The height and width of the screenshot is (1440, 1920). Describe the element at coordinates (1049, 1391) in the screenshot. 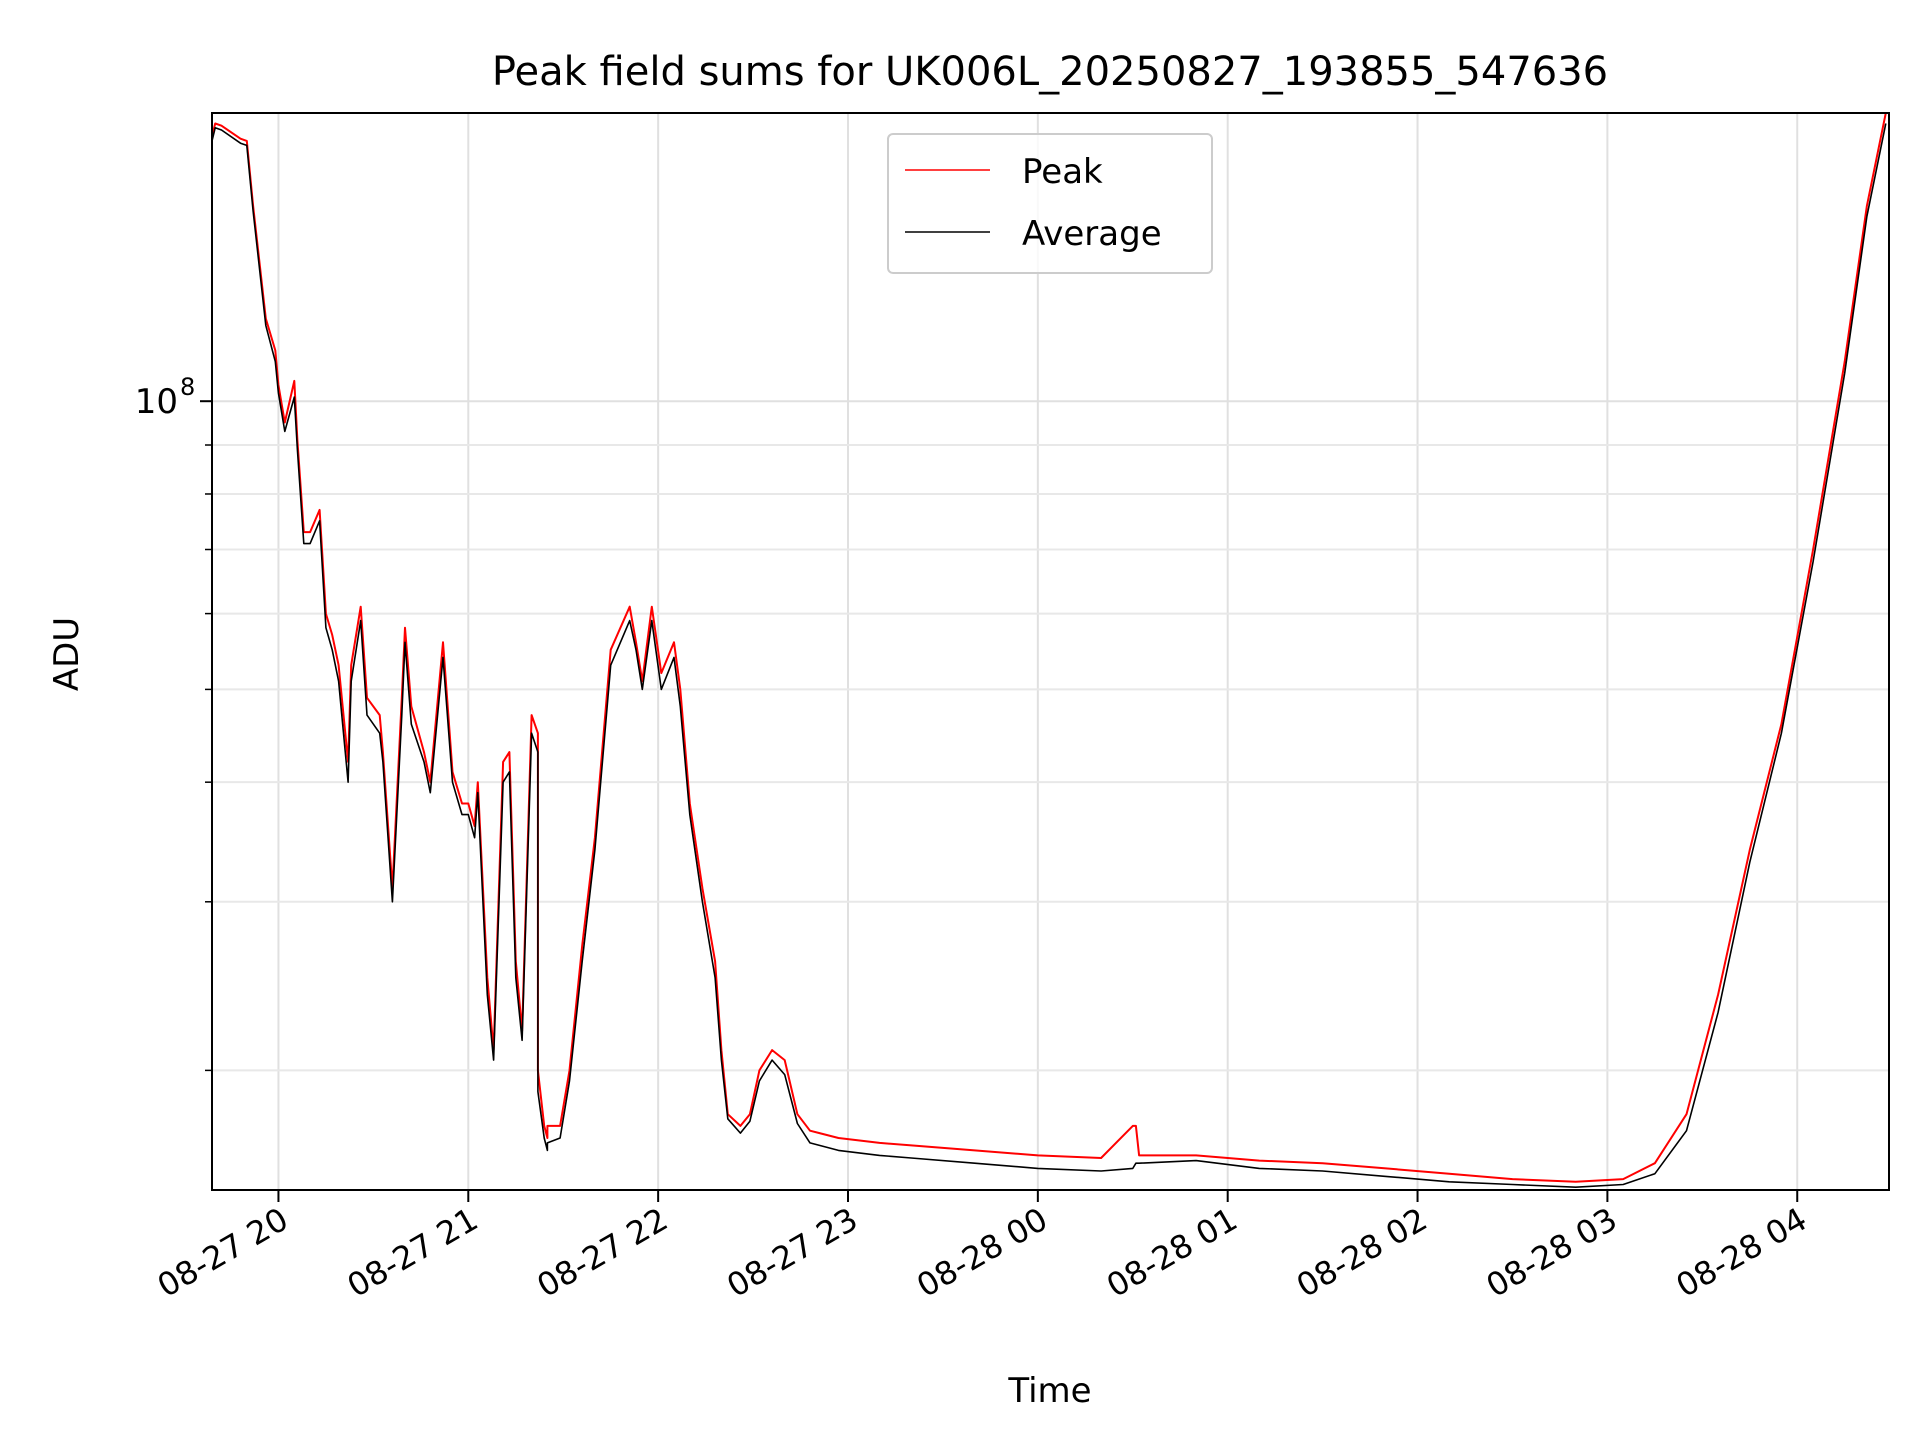

I see `x-axis-label: Time` at that location.